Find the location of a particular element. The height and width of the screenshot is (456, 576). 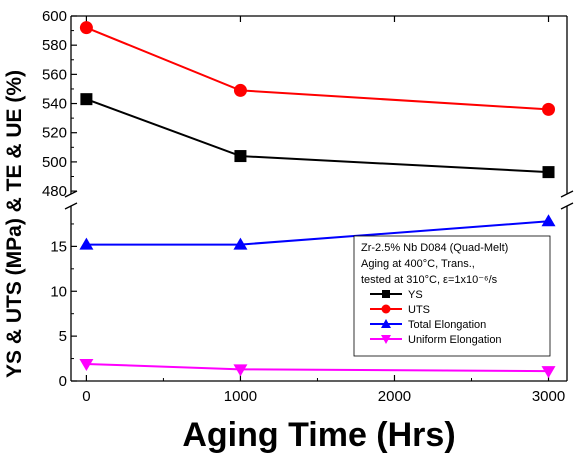

series-total-elongation is located at coordinates (317, 232).